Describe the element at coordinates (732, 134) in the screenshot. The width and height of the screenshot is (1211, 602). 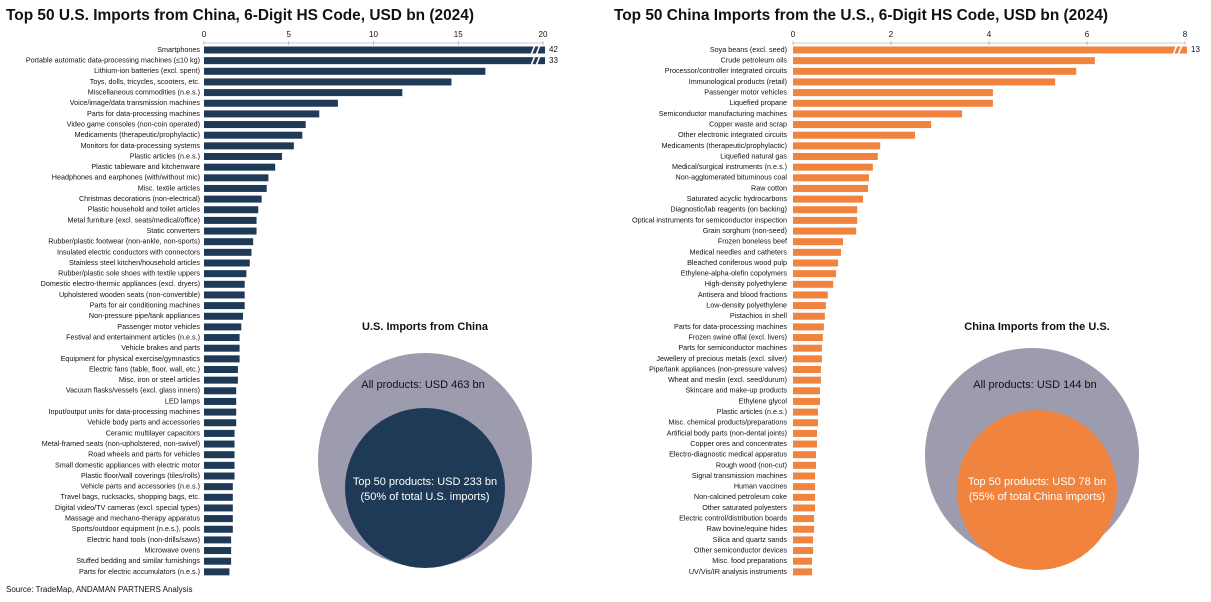
I see `category-label: Other electronic integrated circuits` at that location.